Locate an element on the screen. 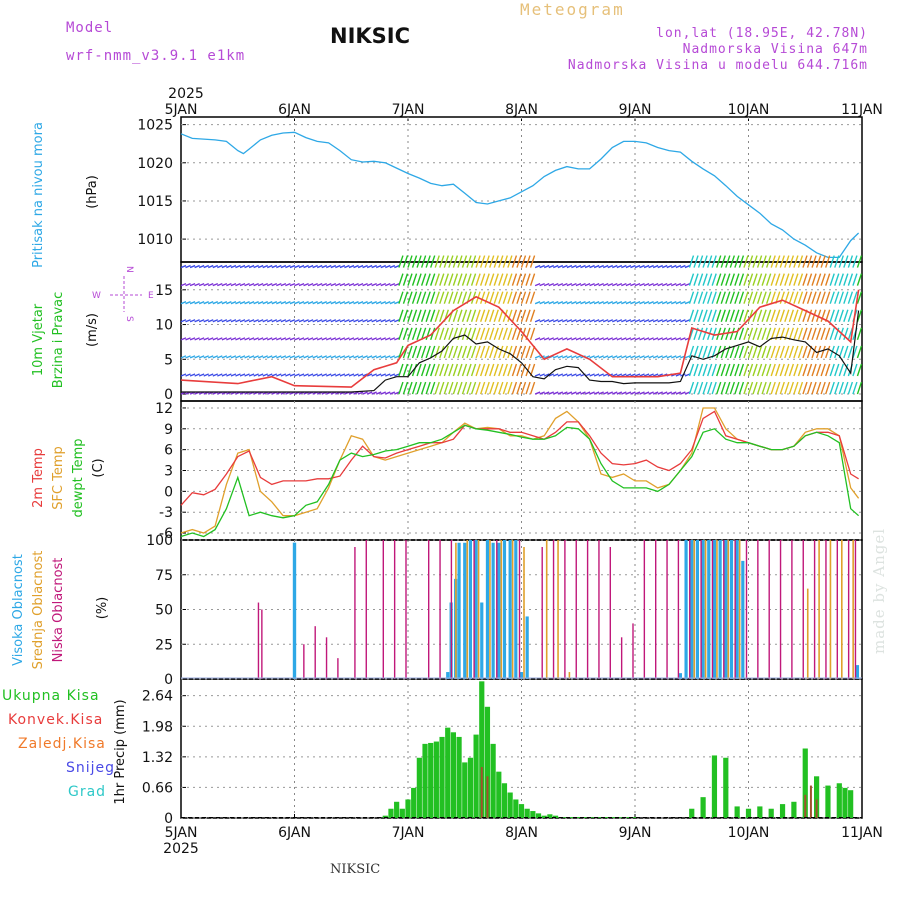  bottom-tick-label: 5JAN is located at coordinates (181, 833).